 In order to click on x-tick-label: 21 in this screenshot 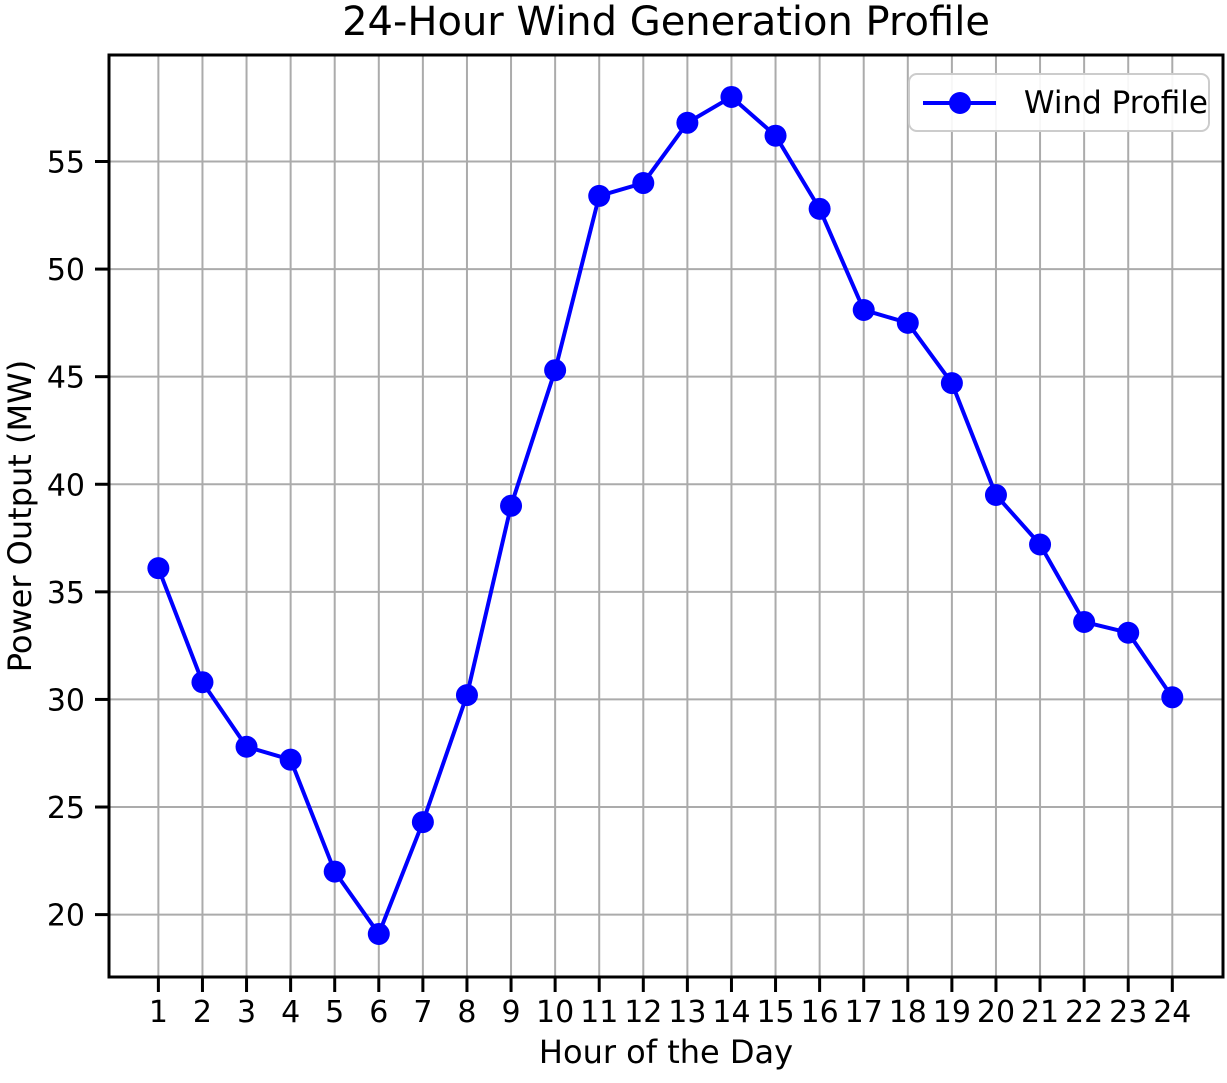, I will do `click(1040, 1012)`.